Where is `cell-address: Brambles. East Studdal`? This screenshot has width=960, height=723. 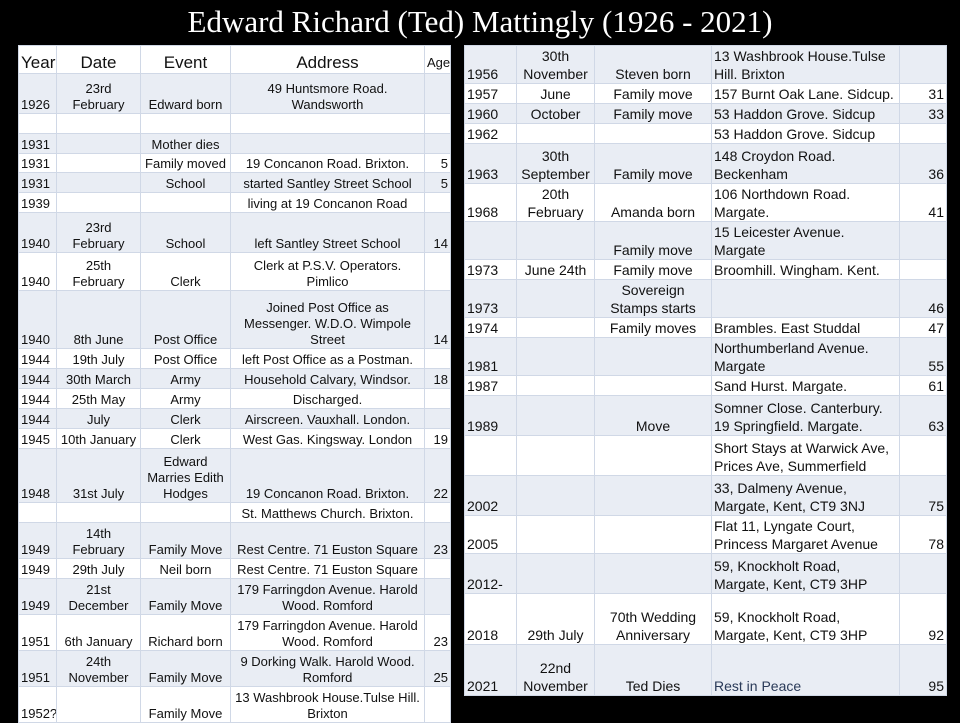 cell-address: Brambles. East Studdal is located at coordinates (805, 327).